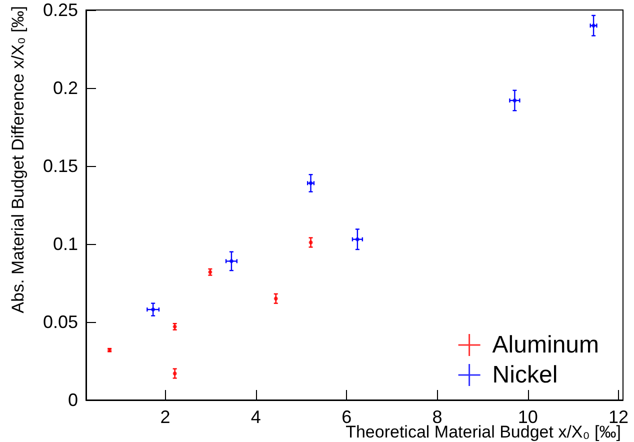 The width and height of the screenshot is (634, 442). Describe the element at coordinates (65, 88) in the screenshot. I see `y-tick-label: 0.2` at that location.